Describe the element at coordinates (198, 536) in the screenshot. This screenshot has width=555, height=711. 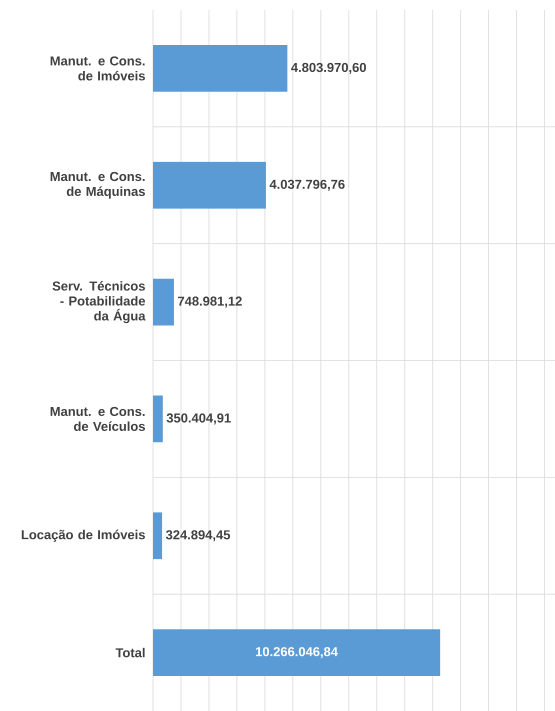
I see `data-label: 324.894,45` at that location.